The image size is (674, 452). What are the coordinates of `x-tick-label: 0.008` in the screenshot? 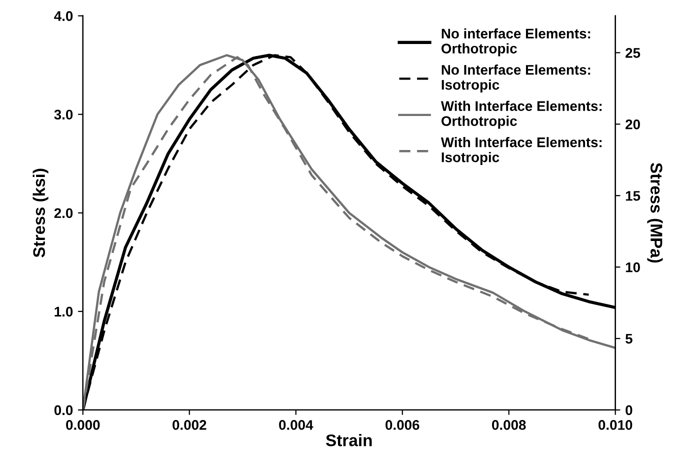 It's located at (509, 425).